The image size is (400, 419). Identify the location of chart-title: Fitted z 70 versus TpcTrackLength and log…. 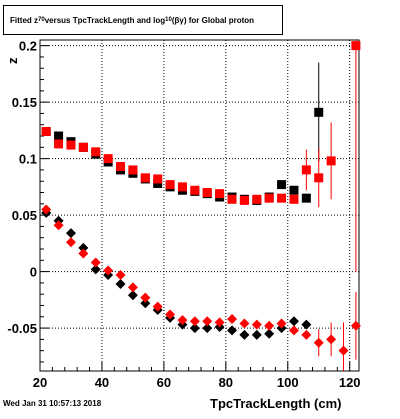
(143, 20).